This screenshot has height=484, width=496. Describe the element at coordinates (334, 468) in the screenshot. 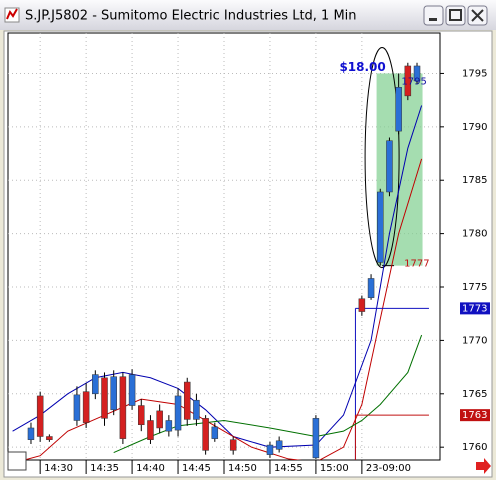

I see `x-tick-label: 15:00` at that location.